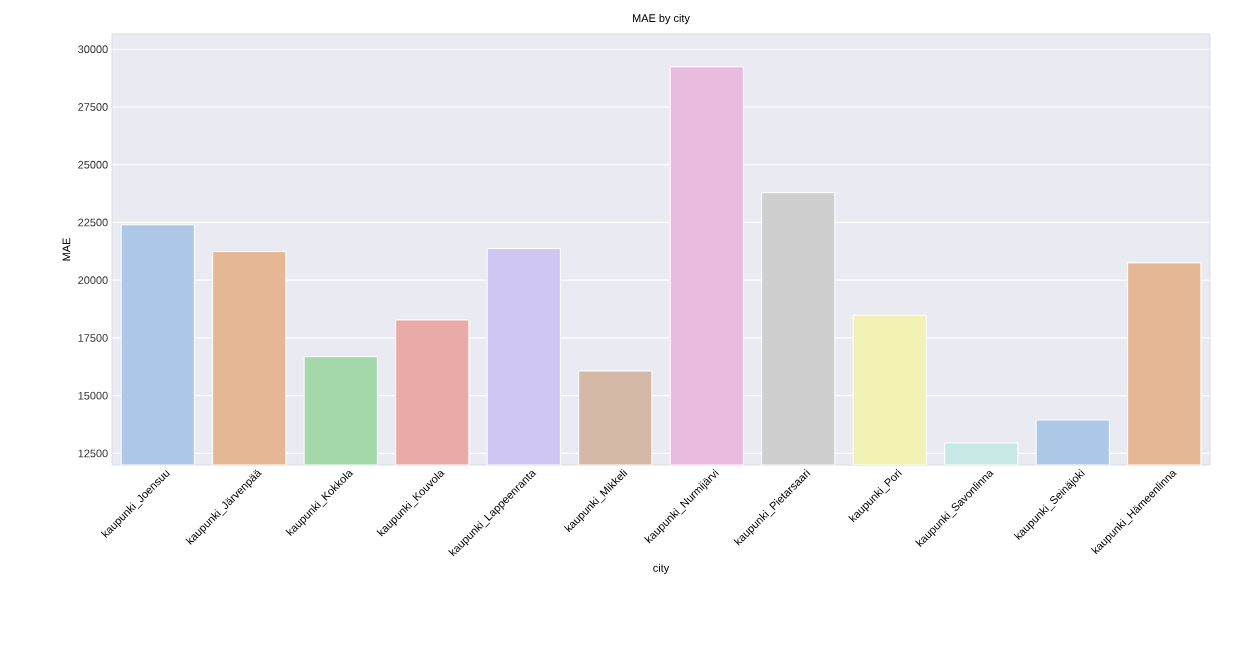  I want to click on y-tick-label: 12500, so click(93, 453).